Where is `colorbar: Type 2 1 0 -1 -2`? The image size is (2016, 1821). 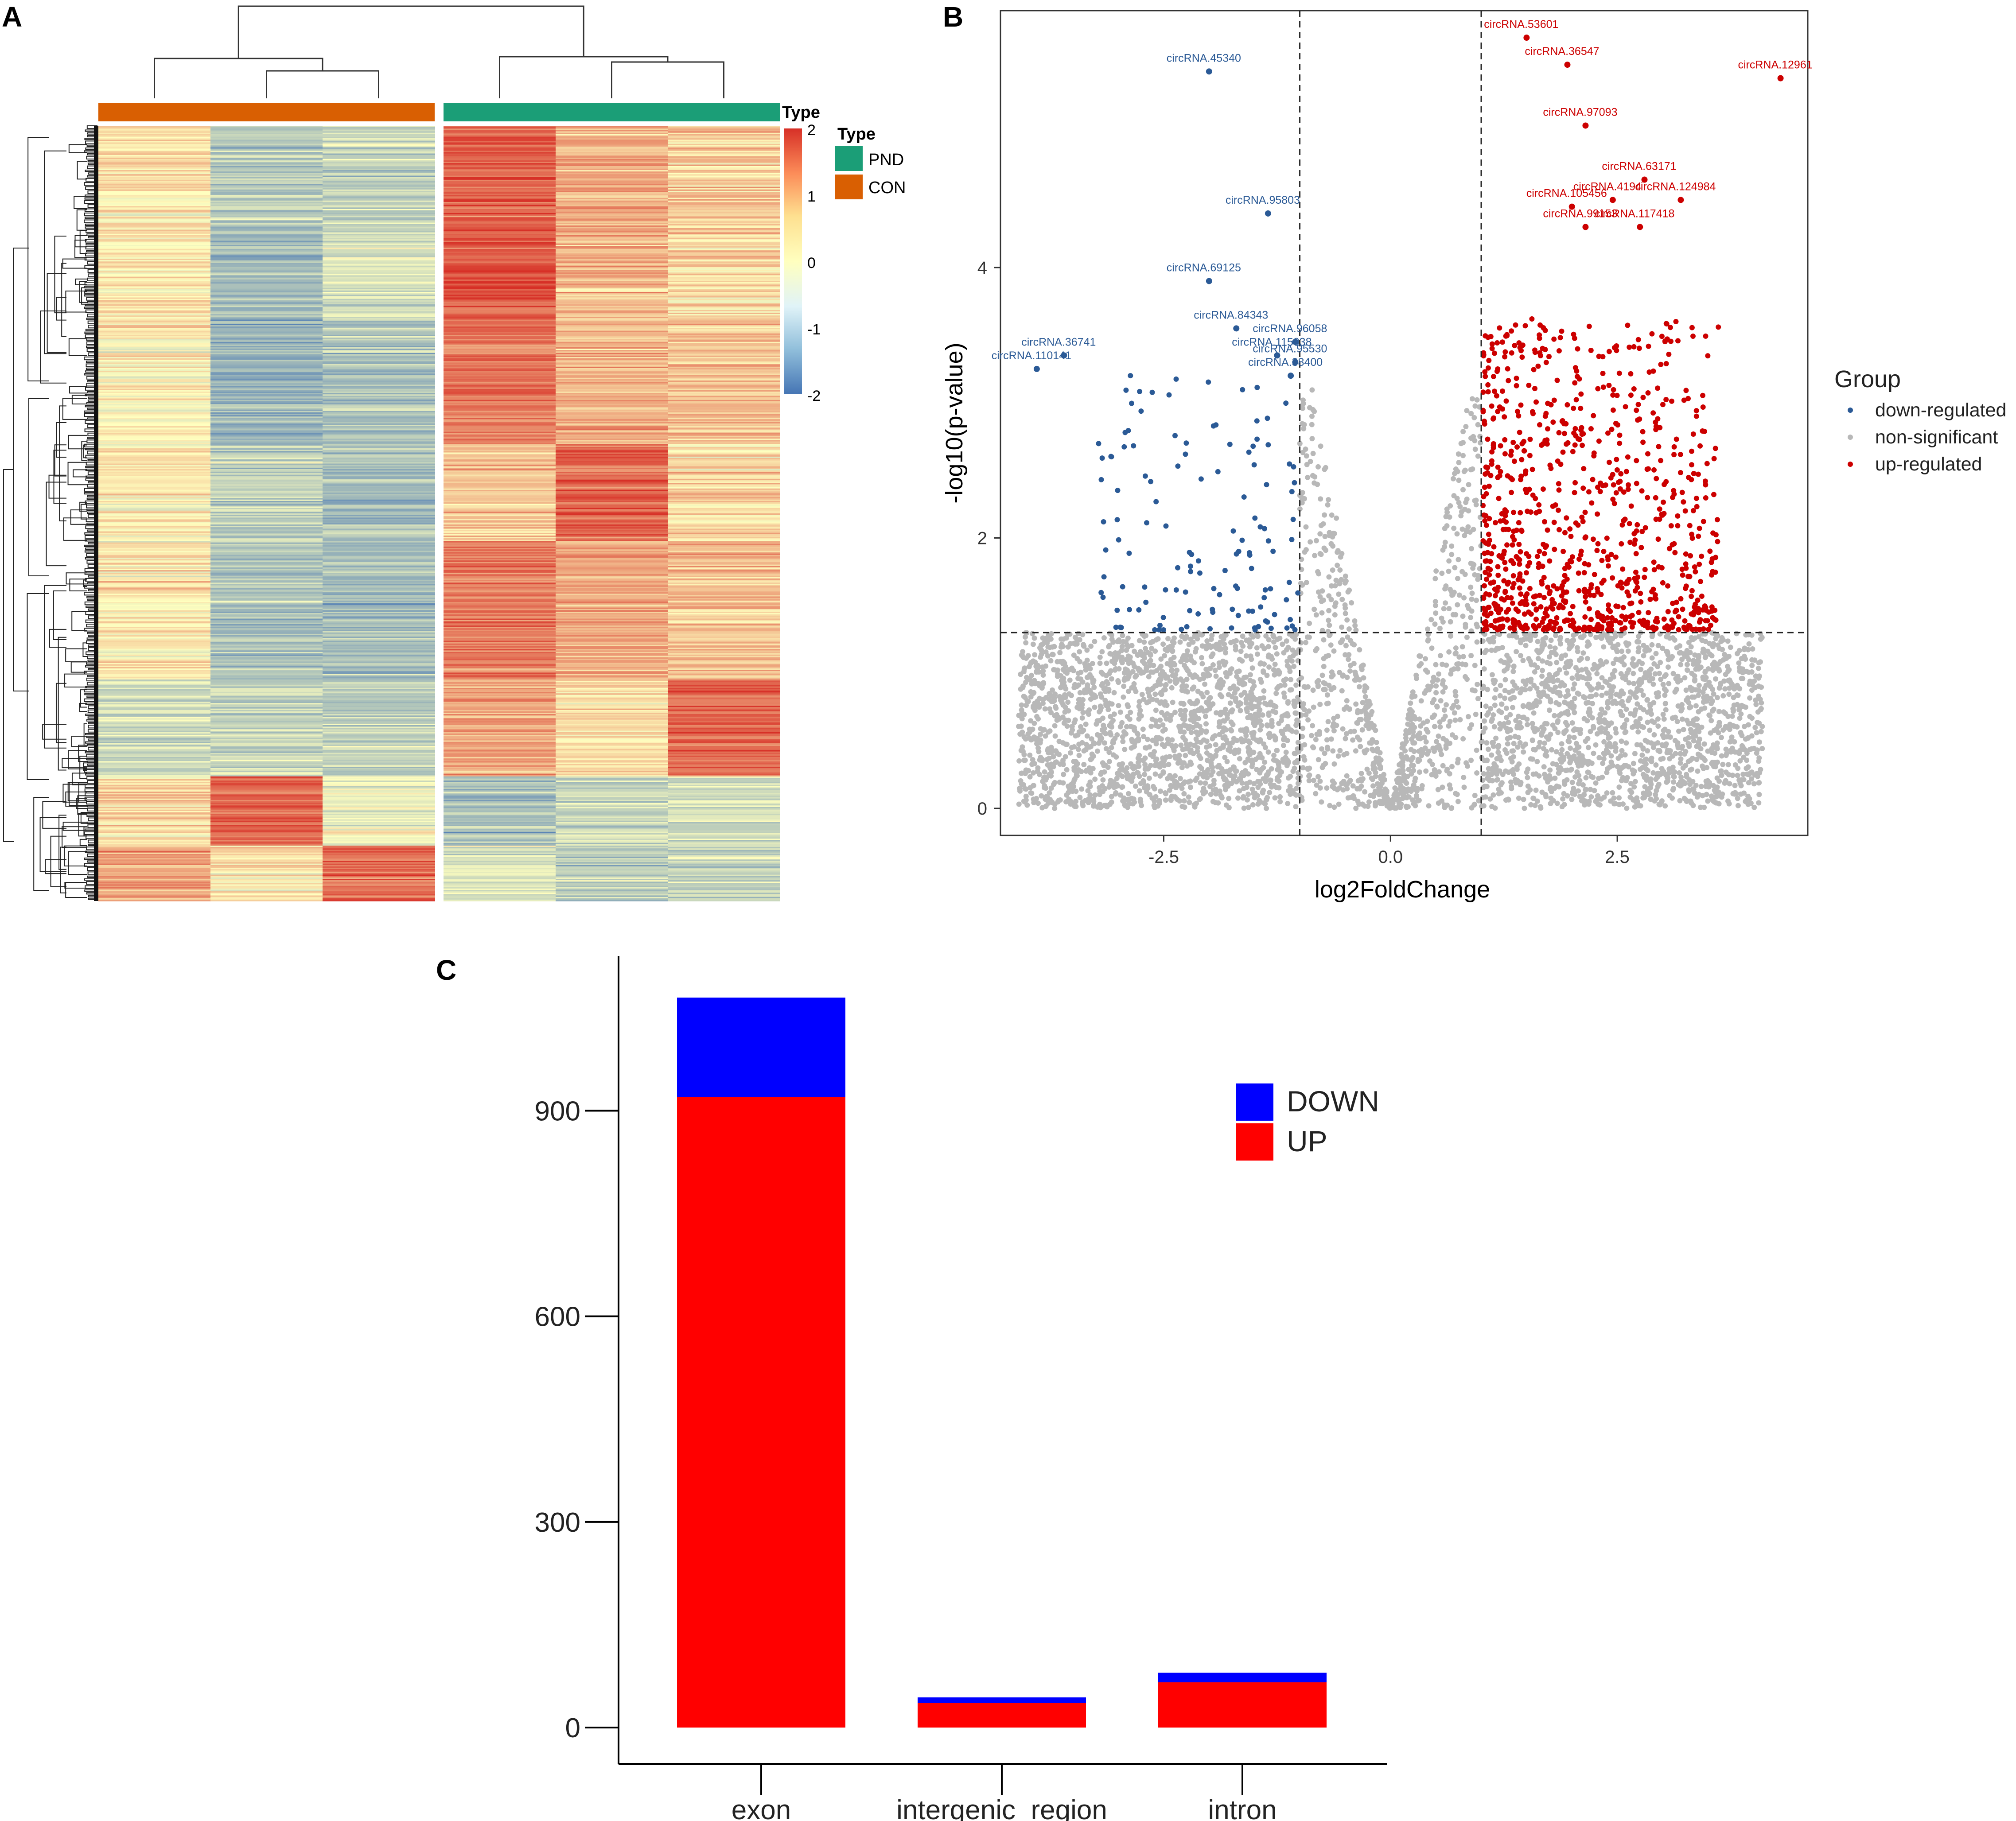 colorbar: Type 2 1 0 -1 -2 is located at coordinates (802, 254).